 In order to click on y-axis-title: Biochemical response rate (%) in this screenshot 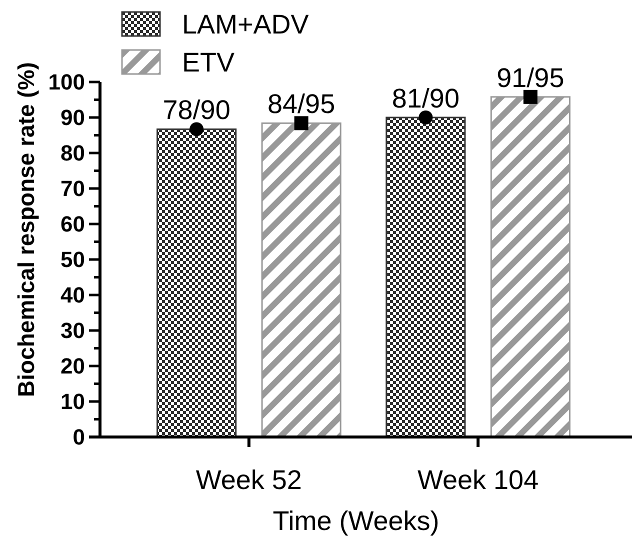, I will do `click(26, 229)`.